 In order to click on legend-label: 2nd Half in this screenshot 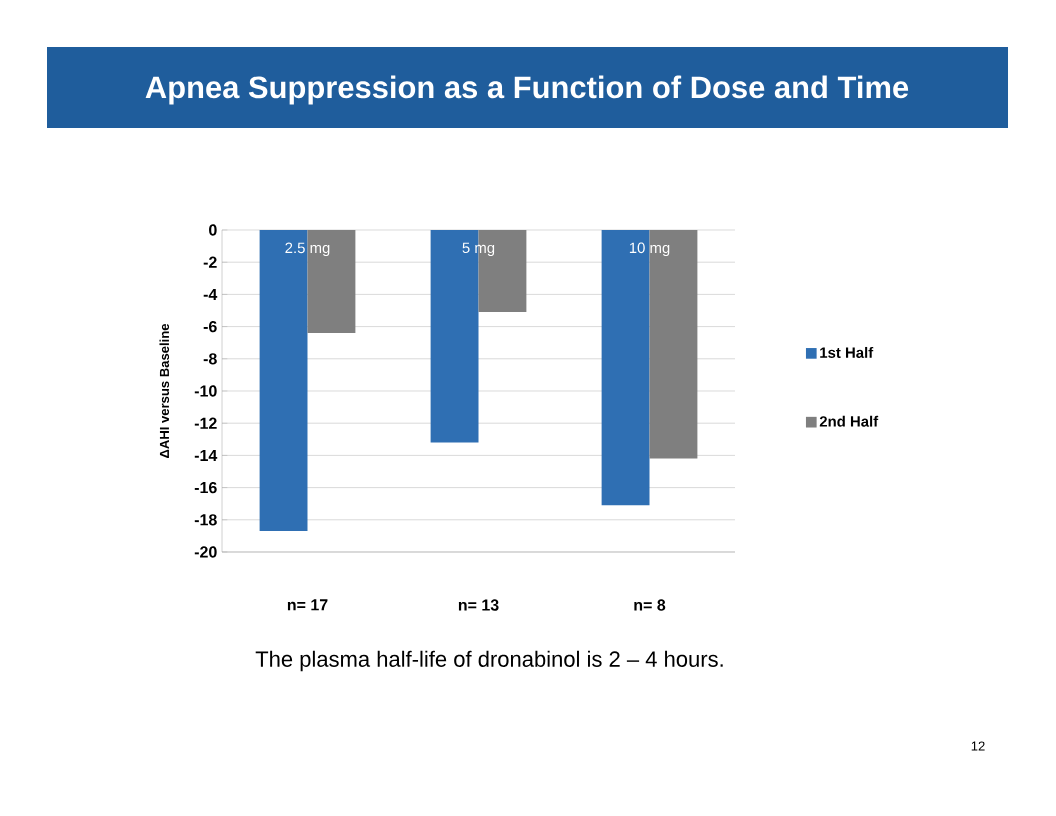, I will do `click(849, 421)`.